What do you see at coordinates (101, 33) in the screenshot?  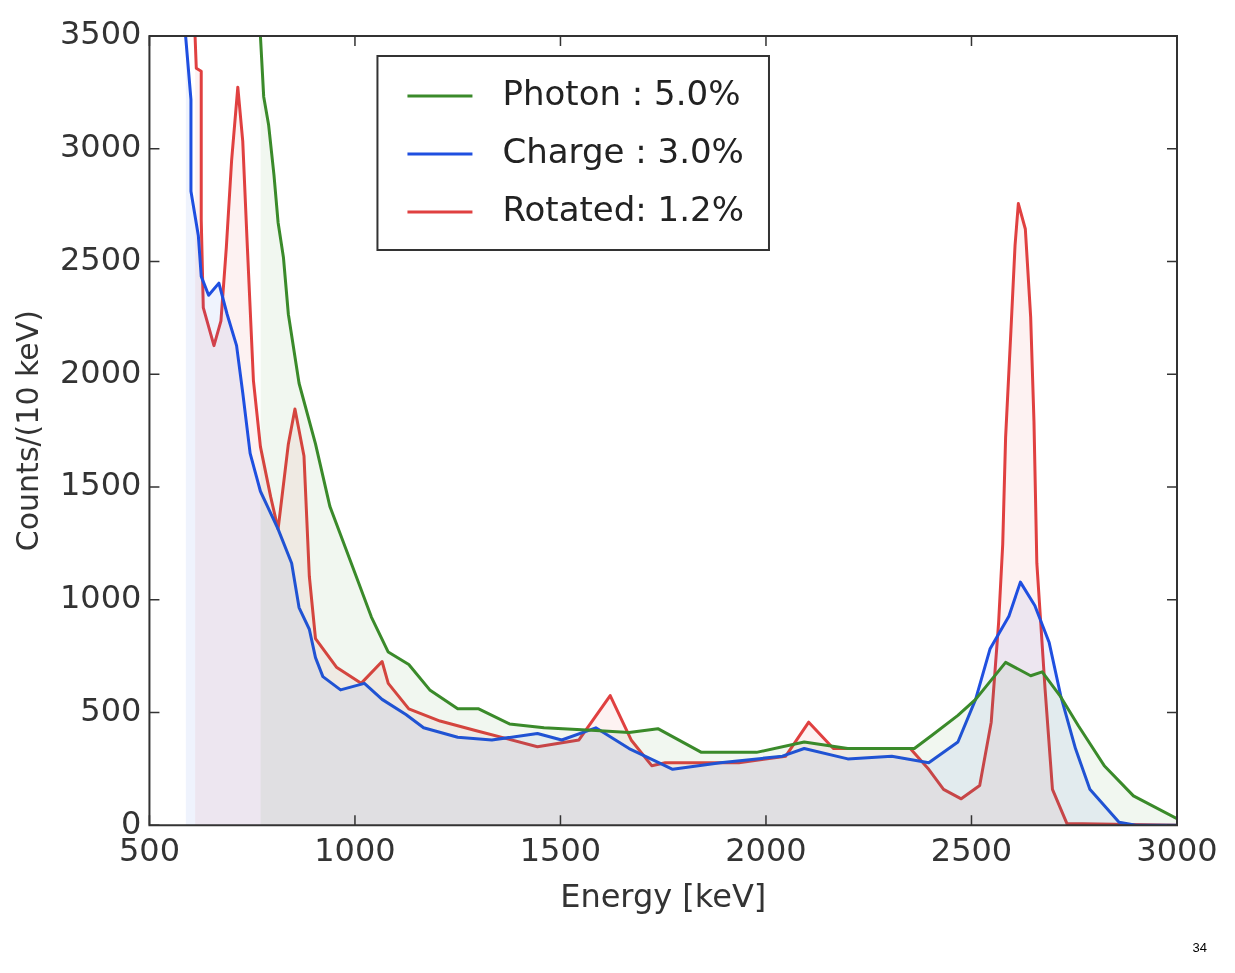 I see `y-tick-label: 3500` at bounding box center [101, 33].